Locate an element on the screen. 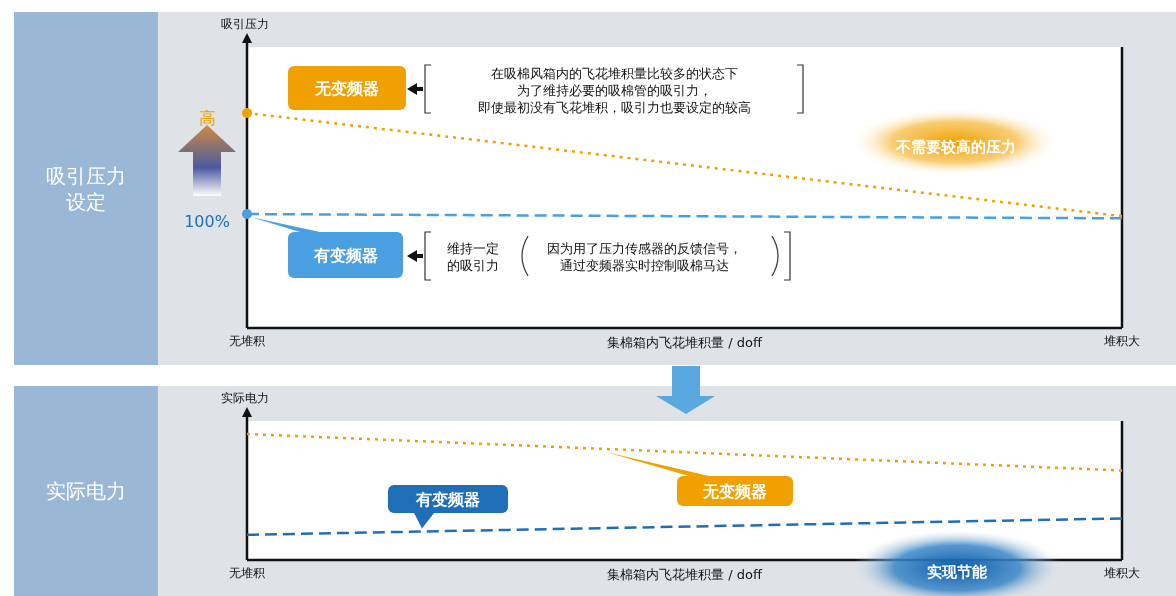  annotation: 在吸棉风箱内的飞花堆积量比较多的状态下为了维持必要的吸棉管的吸引力，即使最初没有飞花堆积，吸引力也要设定的较高 is located at coordinates (614, 90).